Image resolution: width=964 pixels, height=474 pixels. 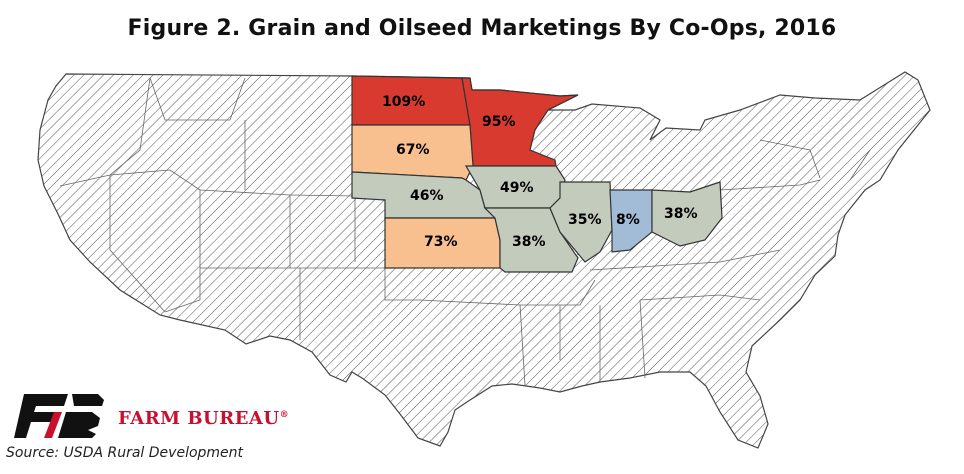 What do you see at coordinates (628, 220) in the screenshot?
I see `label-indiana: 8%` at bounding box center [628, 220].